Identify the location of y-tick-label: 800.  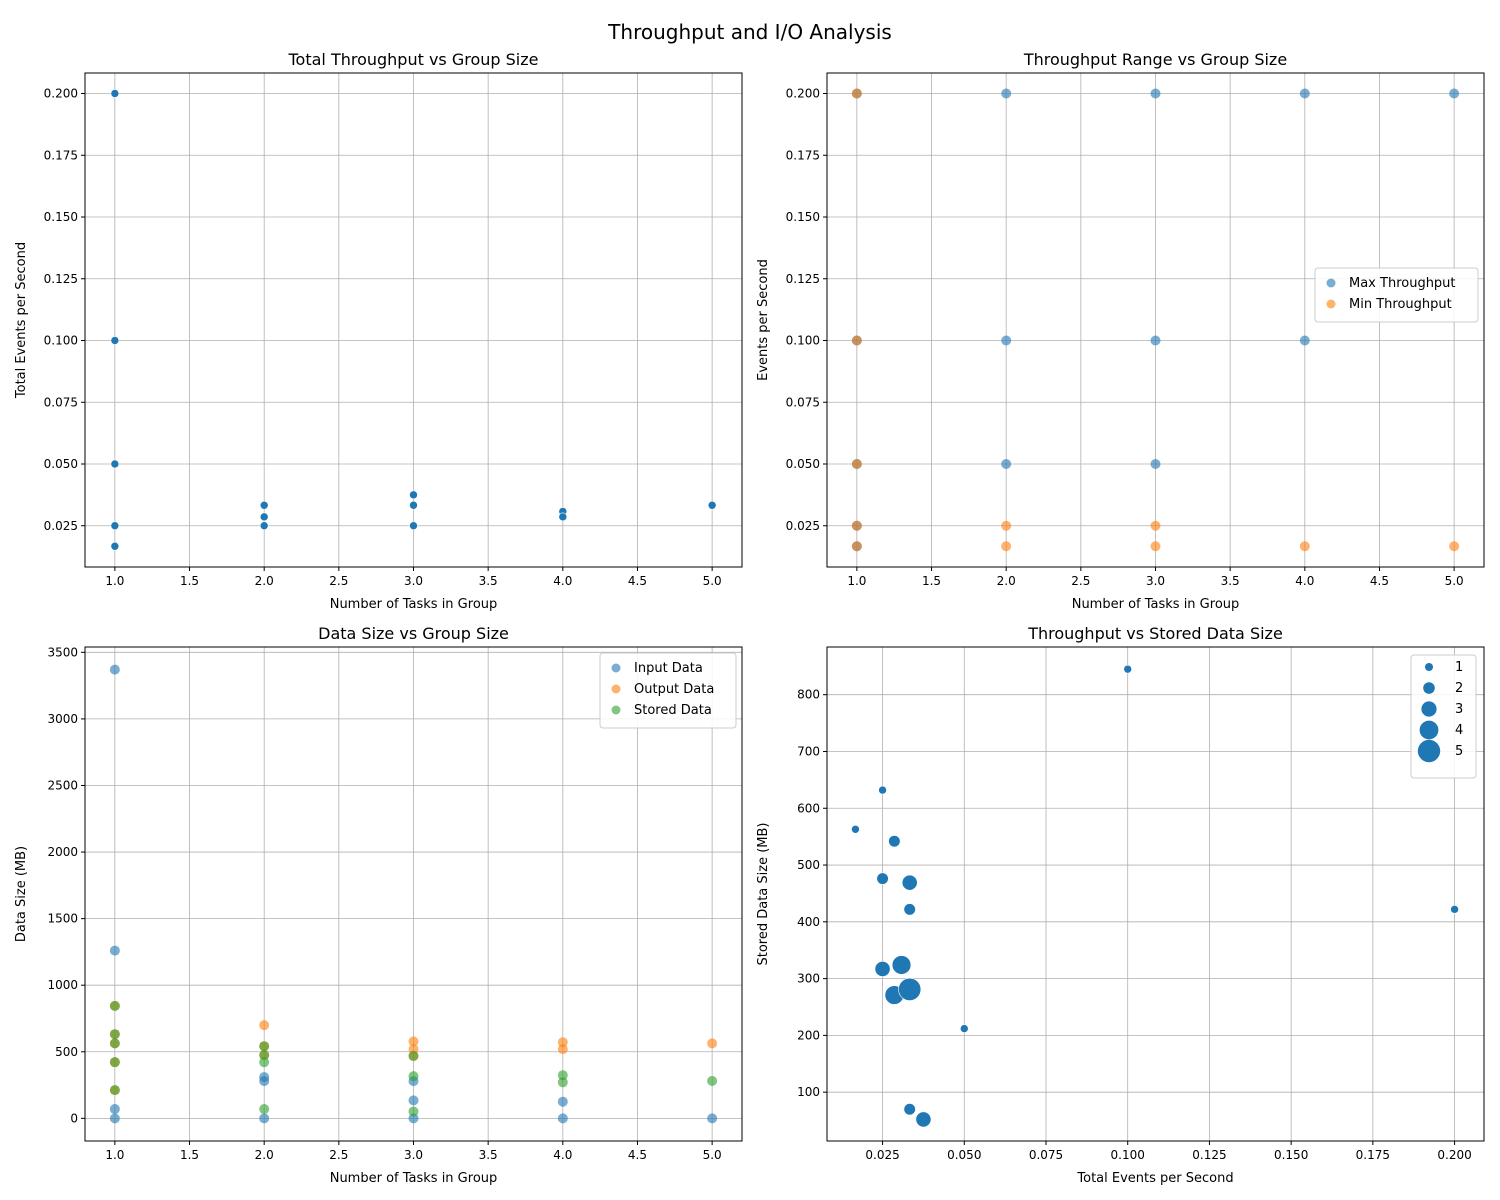
(808, 695).